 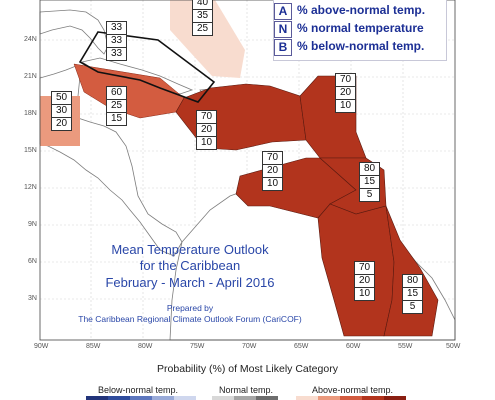 I want to click on prob-box-southern-caribbean: 70 20 10, so click(x=272, y=171).